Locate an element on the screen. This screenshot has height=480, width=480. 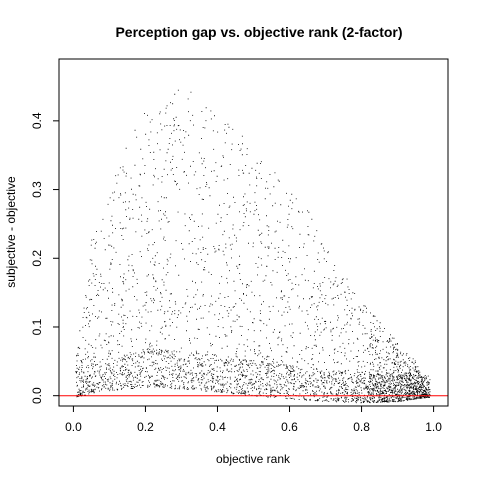
y-tick-label: 0.2 is located at coordinates (37, 258).